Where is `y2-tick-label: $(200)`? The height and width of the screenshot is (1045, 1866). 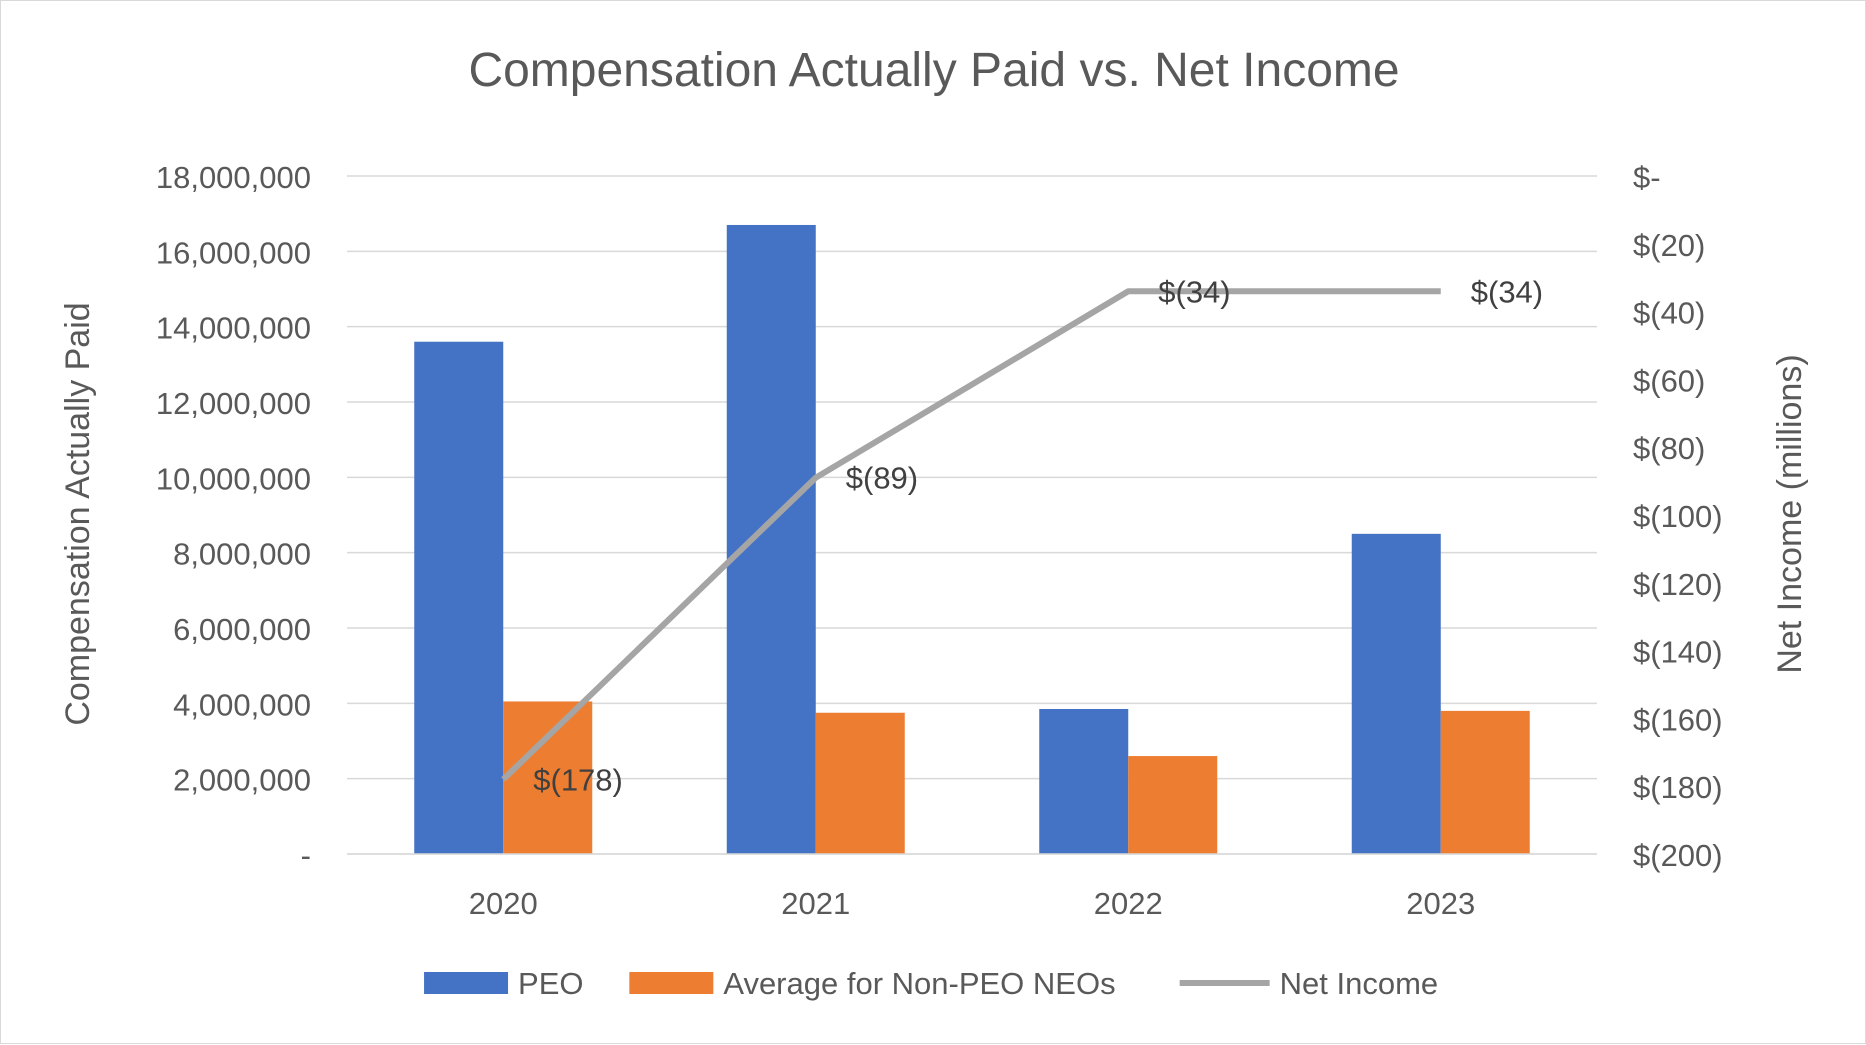
y2-tick-label: $(200) is located at coordinates (1678, 855).